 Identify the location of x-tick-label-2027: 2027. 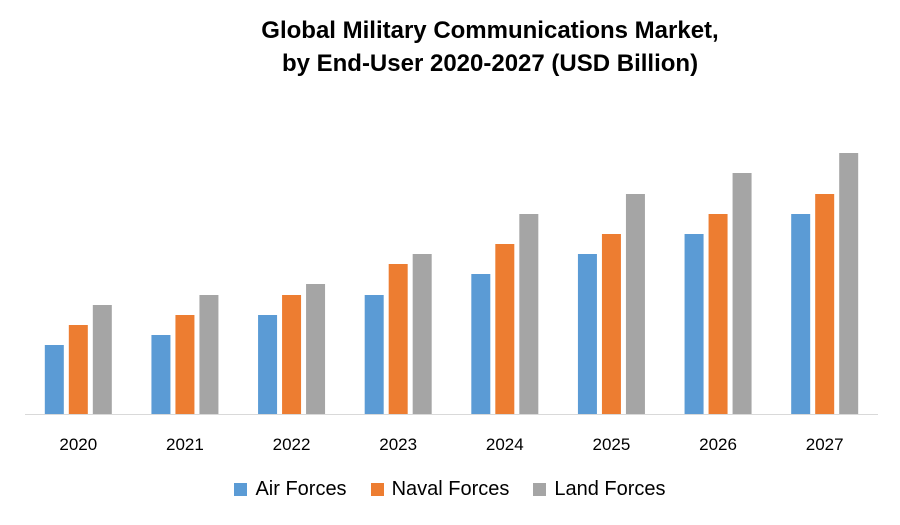
(825, 444).